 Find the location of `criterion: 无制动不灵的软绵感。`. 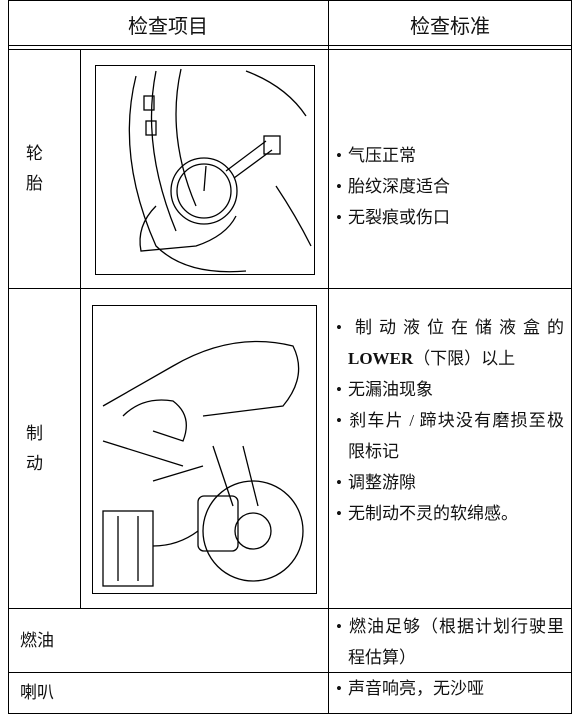

criterion: 无制动不灵的软绵感。 is located at coordinates (450, 513).